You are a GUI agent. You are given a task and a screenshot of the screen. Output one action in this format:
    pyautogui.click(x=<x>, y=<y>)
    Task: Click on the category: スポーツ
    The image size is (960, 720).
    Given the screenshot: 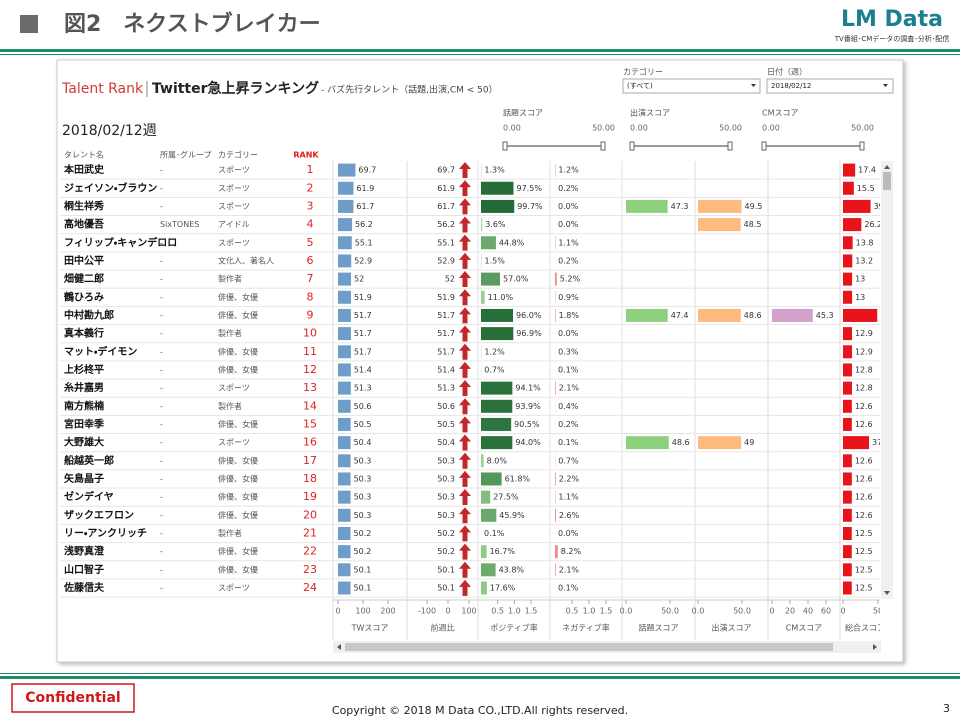 What is the action you would take?
    pyautogui.click(x=234, y=442)
    